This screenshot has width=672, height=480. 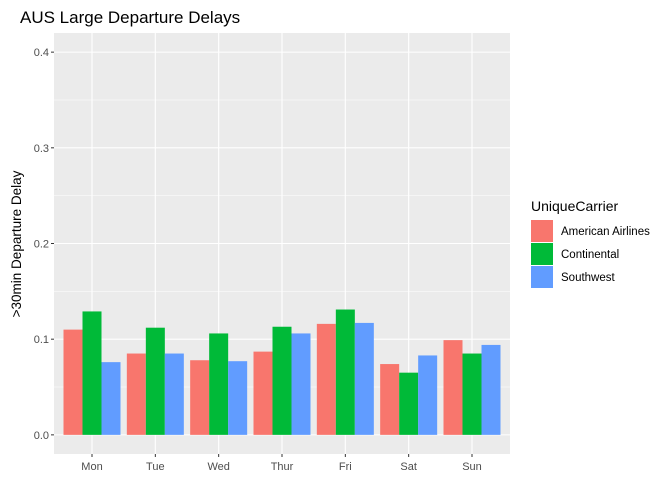 What do you see at coordinates (41, 53) in the screenshot?
I see `y-tick-label: 0.4` at bounding box center [41, 53].